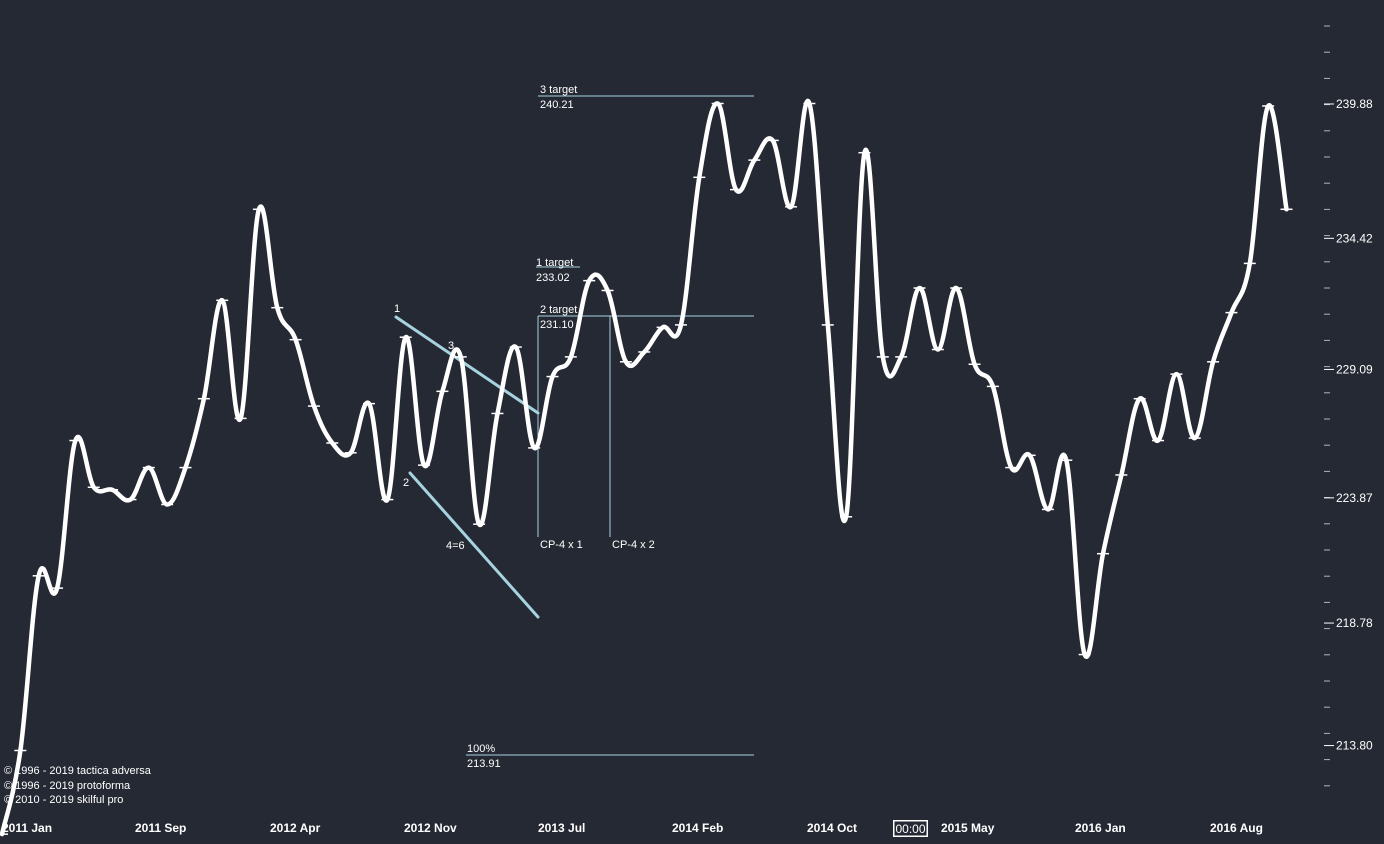 This screenshot has height=844, width=1384. Describe the element at coordinates (561, 828) in the screenshot. I see `x-tick-label: 2013 Jul` at that location.